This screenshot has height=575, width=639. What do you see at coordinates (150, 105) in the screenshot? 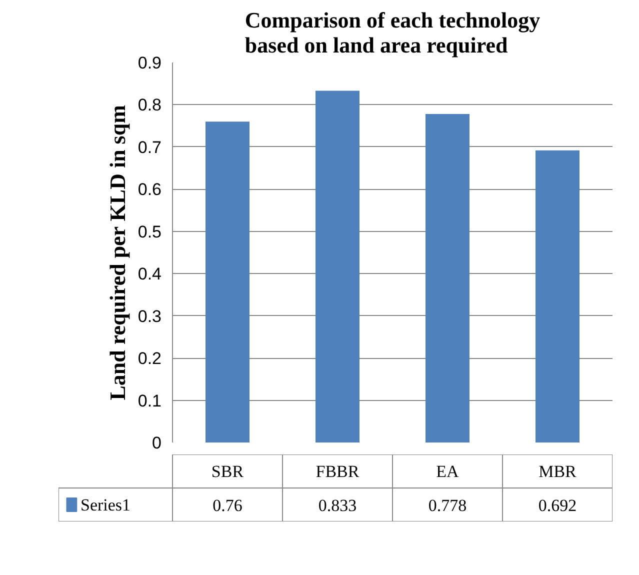
I see `y-tick-label: 0.8` at bounding box center [150, 105].